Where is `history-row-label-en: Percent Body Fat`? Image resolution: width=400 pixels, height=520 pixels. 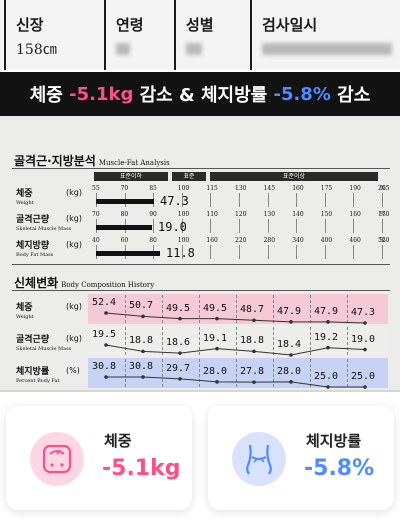
history-row-label-en: Percent Body Fat is located at coordinates (38, 381).